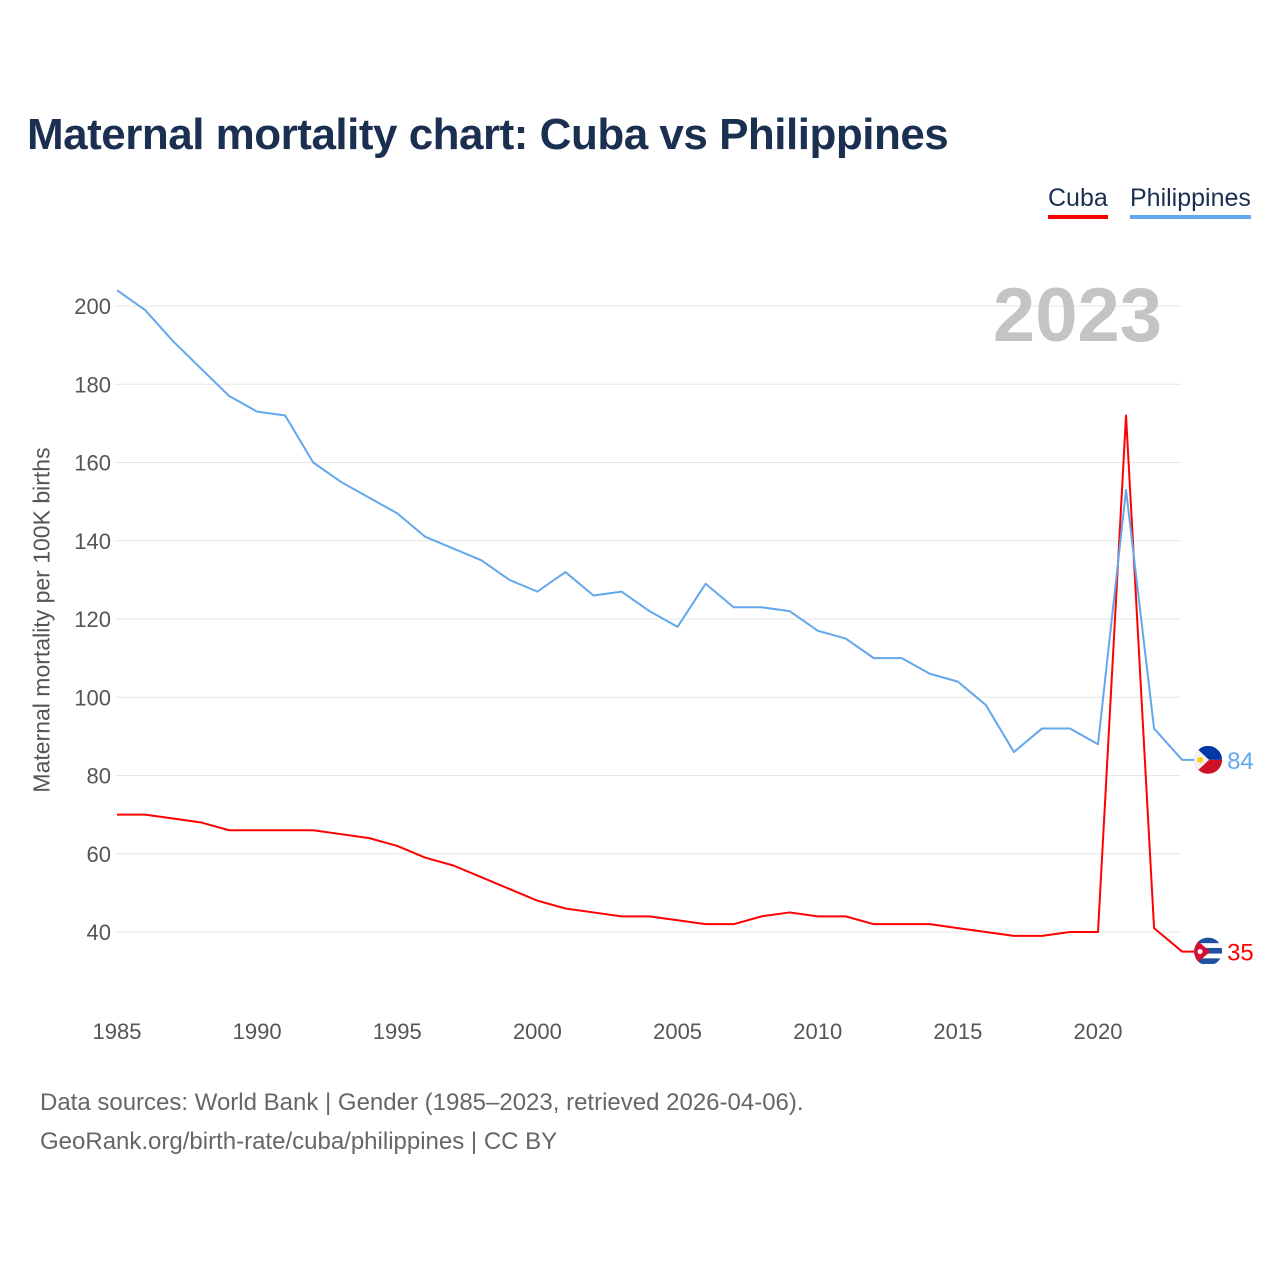 The image size is (1280, 1280). Describe the element at coordinates (1208, 951) in the screenshot. I see `cuba-flag-icon` at that location.